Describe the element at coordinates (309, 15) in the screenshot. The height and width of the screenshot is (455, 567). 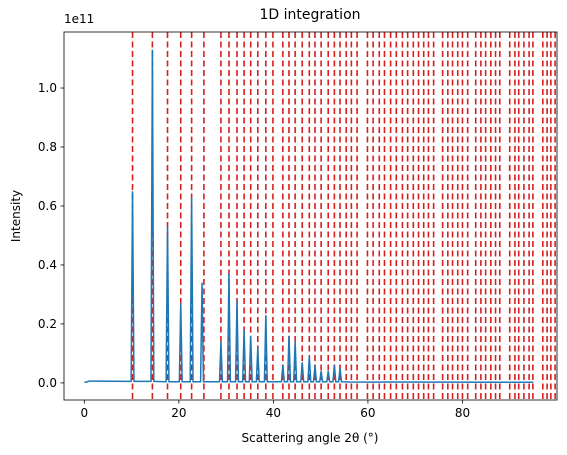
I see `chart-title: 1D integration` at that location.